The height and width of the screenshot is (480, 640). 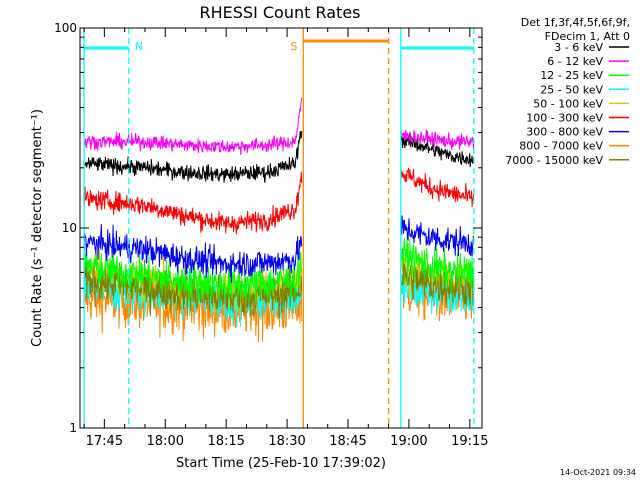 What do you see at coordinates (437, 236) in the screenshot?
I see `series-trace-300-800-kev-seg2` at bounding box center [437, 236].